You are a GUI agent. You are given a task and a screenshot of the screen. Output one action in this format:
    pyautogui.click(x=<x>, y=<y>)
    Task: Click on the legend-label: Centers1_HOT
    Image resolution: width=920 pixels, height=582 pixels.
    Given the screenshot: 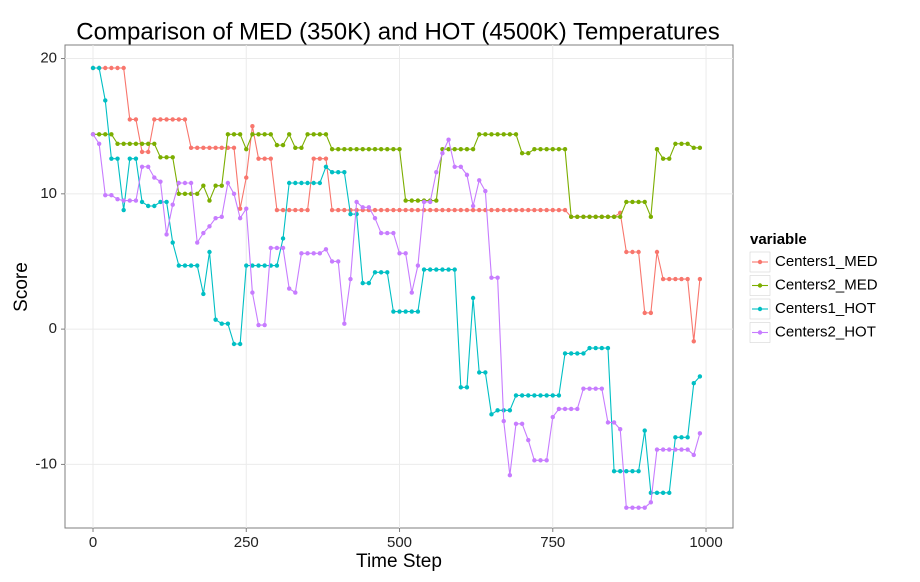 What is the action you would take?
    pyautogui.click(x=825, y=308)
    